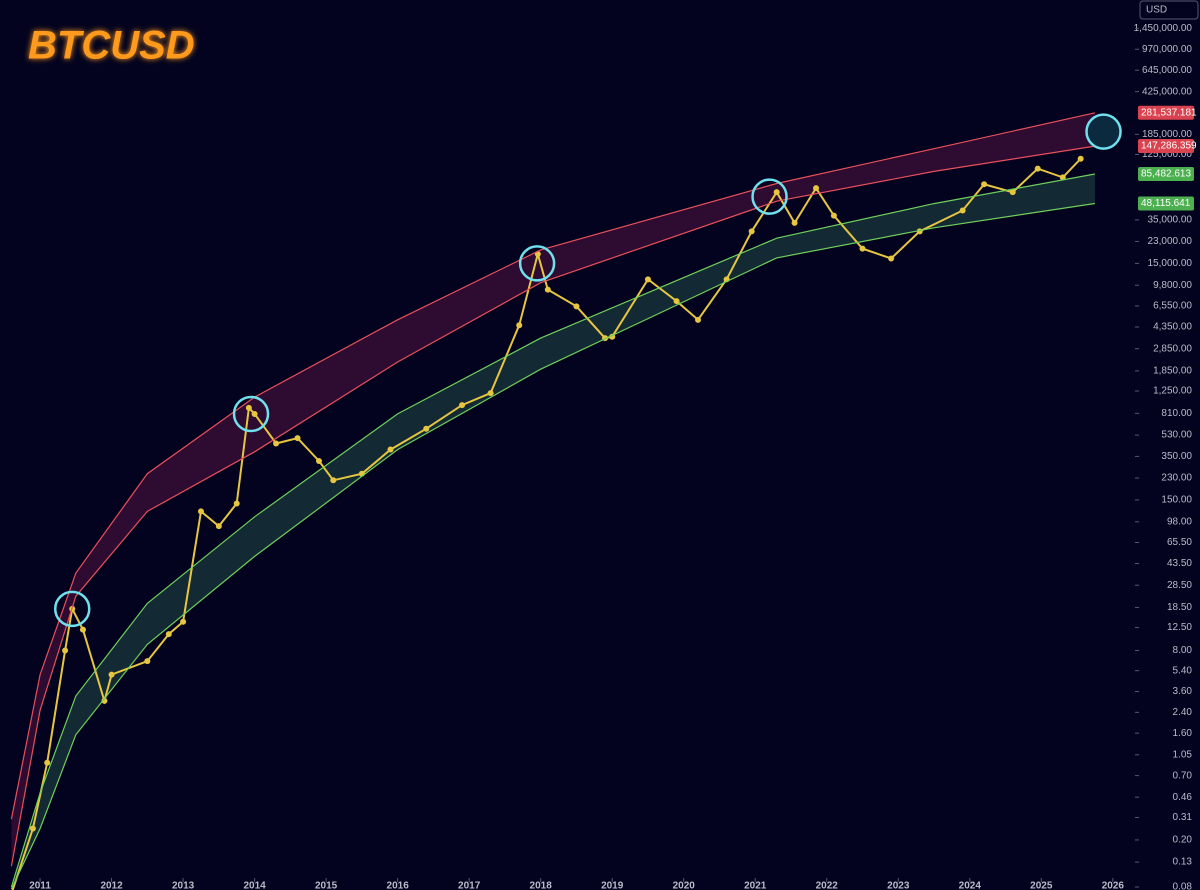 The width and height of the screenshot is (1200, 890). What do you see at coordinates (541, 885) in the screenshot?
I see `x-tick-label: 2018` at bounding box center [541, 885].